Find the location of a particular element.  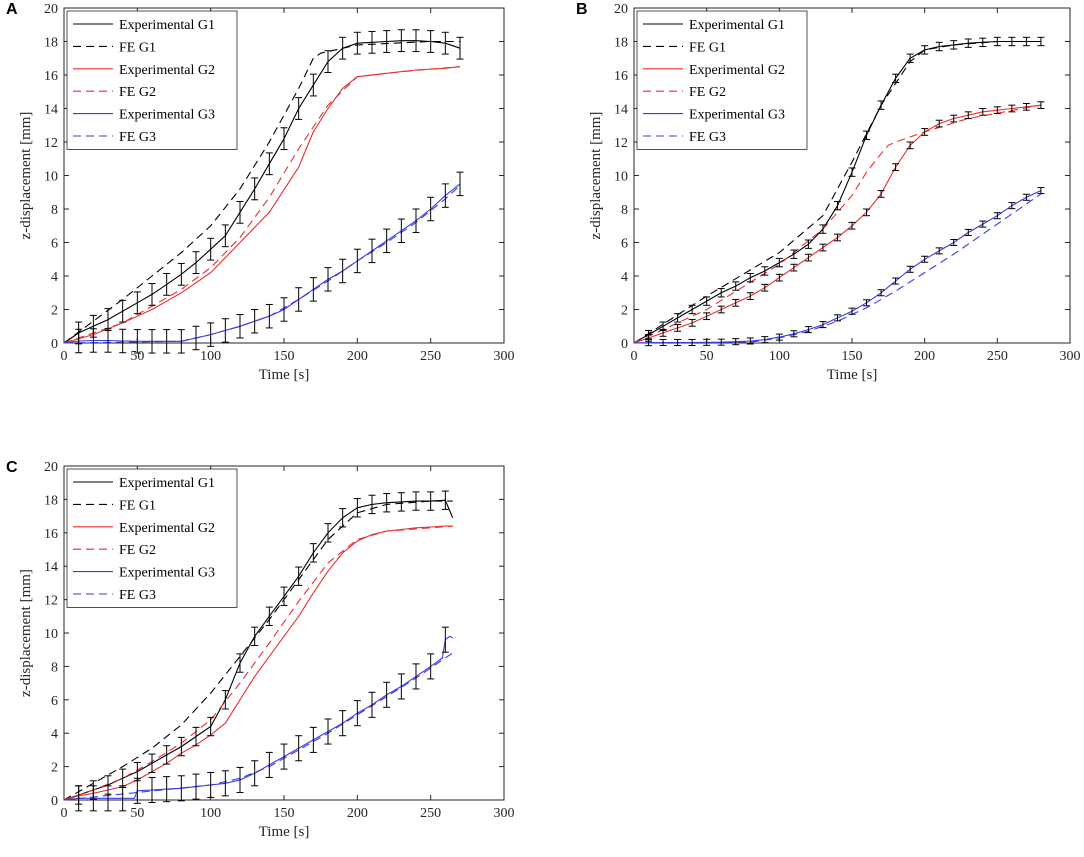

series-line-experimental-g2 is located at coordinates (258, 663).